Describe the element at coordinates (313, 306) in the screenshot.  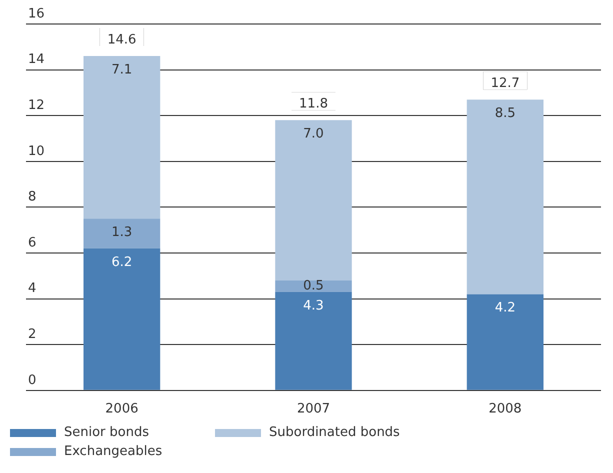
I see `data-label: 4.3` at that location.